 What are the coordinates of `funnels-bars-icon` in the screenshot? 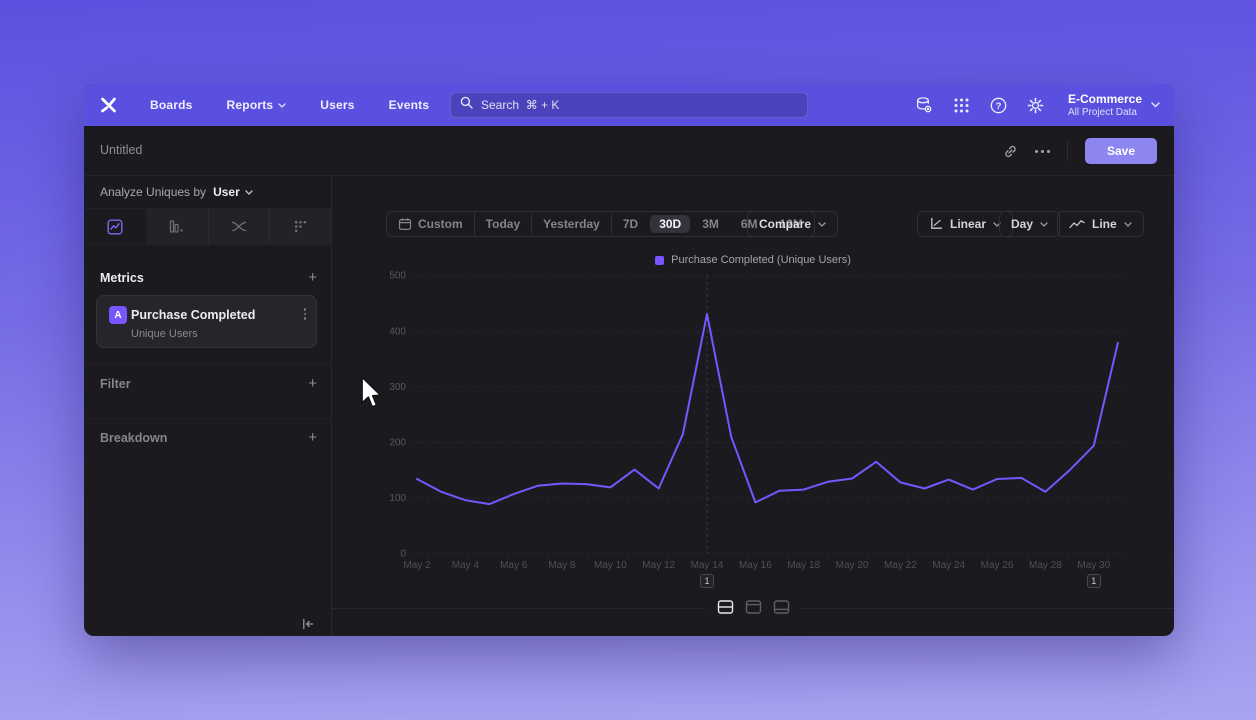 It's located at (176, 226).